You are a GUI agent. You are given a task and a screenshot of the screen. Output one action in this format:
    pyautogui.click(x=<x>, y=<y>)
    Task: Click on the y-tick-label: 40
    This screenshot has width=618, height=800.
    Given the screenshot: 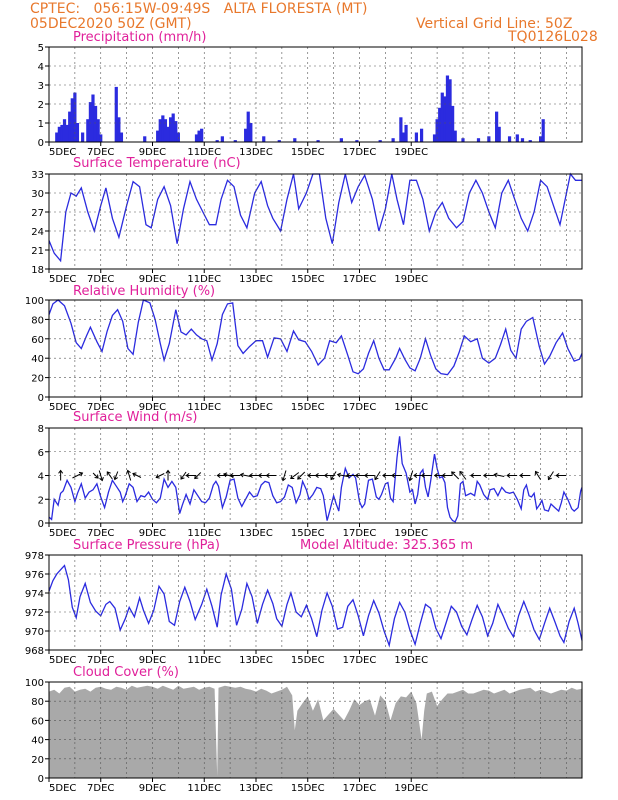 What is the action you would take?
    pyautogui.click(x=37, y=741)
    